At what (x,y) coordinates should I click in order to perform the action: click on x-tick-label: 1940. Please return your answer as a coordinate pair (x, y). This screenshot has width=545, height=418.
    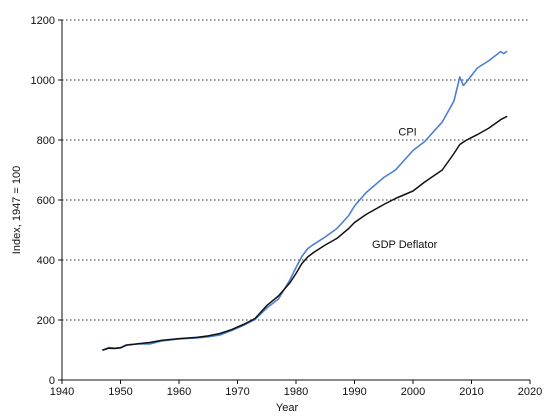
    Looking at the image, I should click on (62, 392).